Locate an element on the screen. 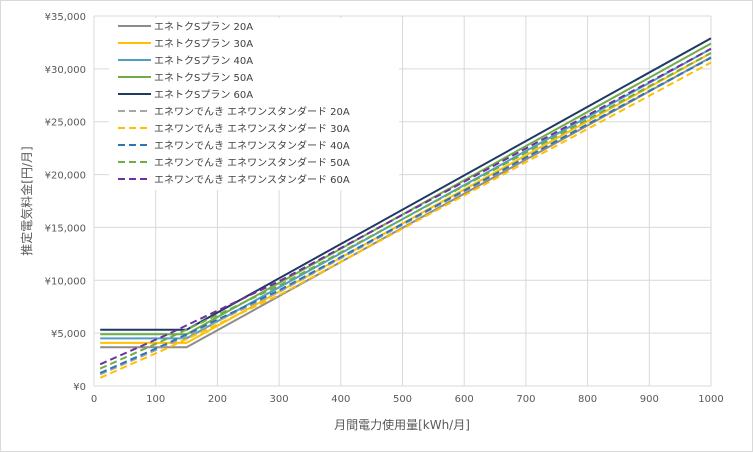 This screenshot has width=753, height=452. x-axis-title: 月間電力使用量[kWh/月] is located at coordinates (402, 424).